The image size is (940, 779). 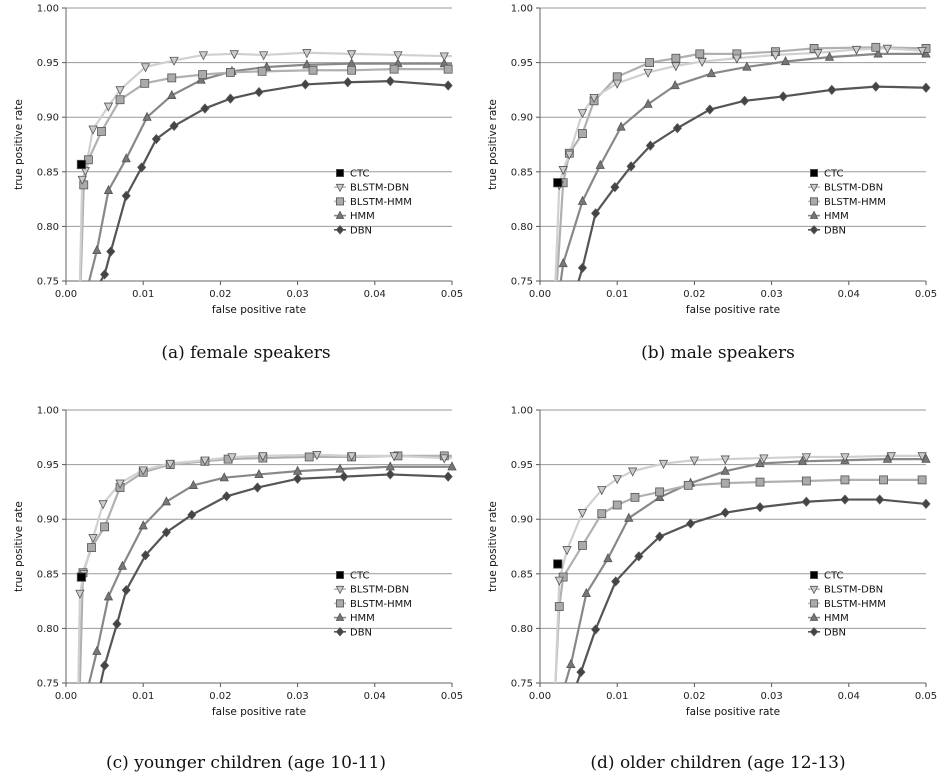 What do you see at coordinates (274, 180) in the screenshot?
I see `series-line-dbn` at bounding box center [274, 180].